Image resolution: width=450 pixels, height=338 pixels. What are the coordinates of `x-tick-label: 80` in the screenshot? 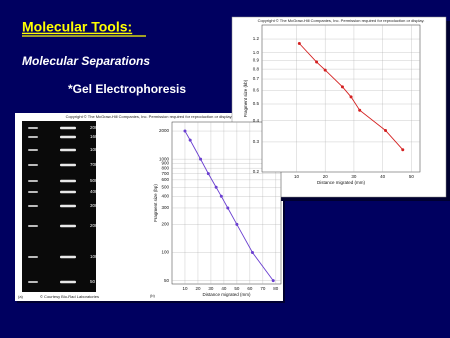 It's located at (276, 288).